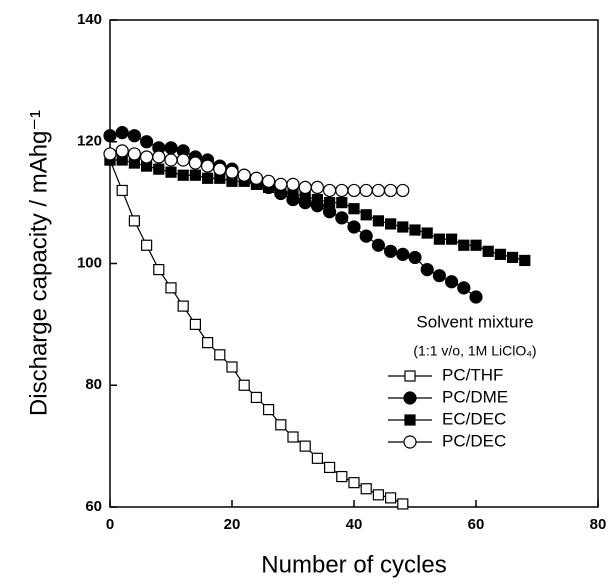 Image resolution: width=613 pixels, height=584 pixels. I want to click on legend-title: Solvent mixture, so click(474, 321).